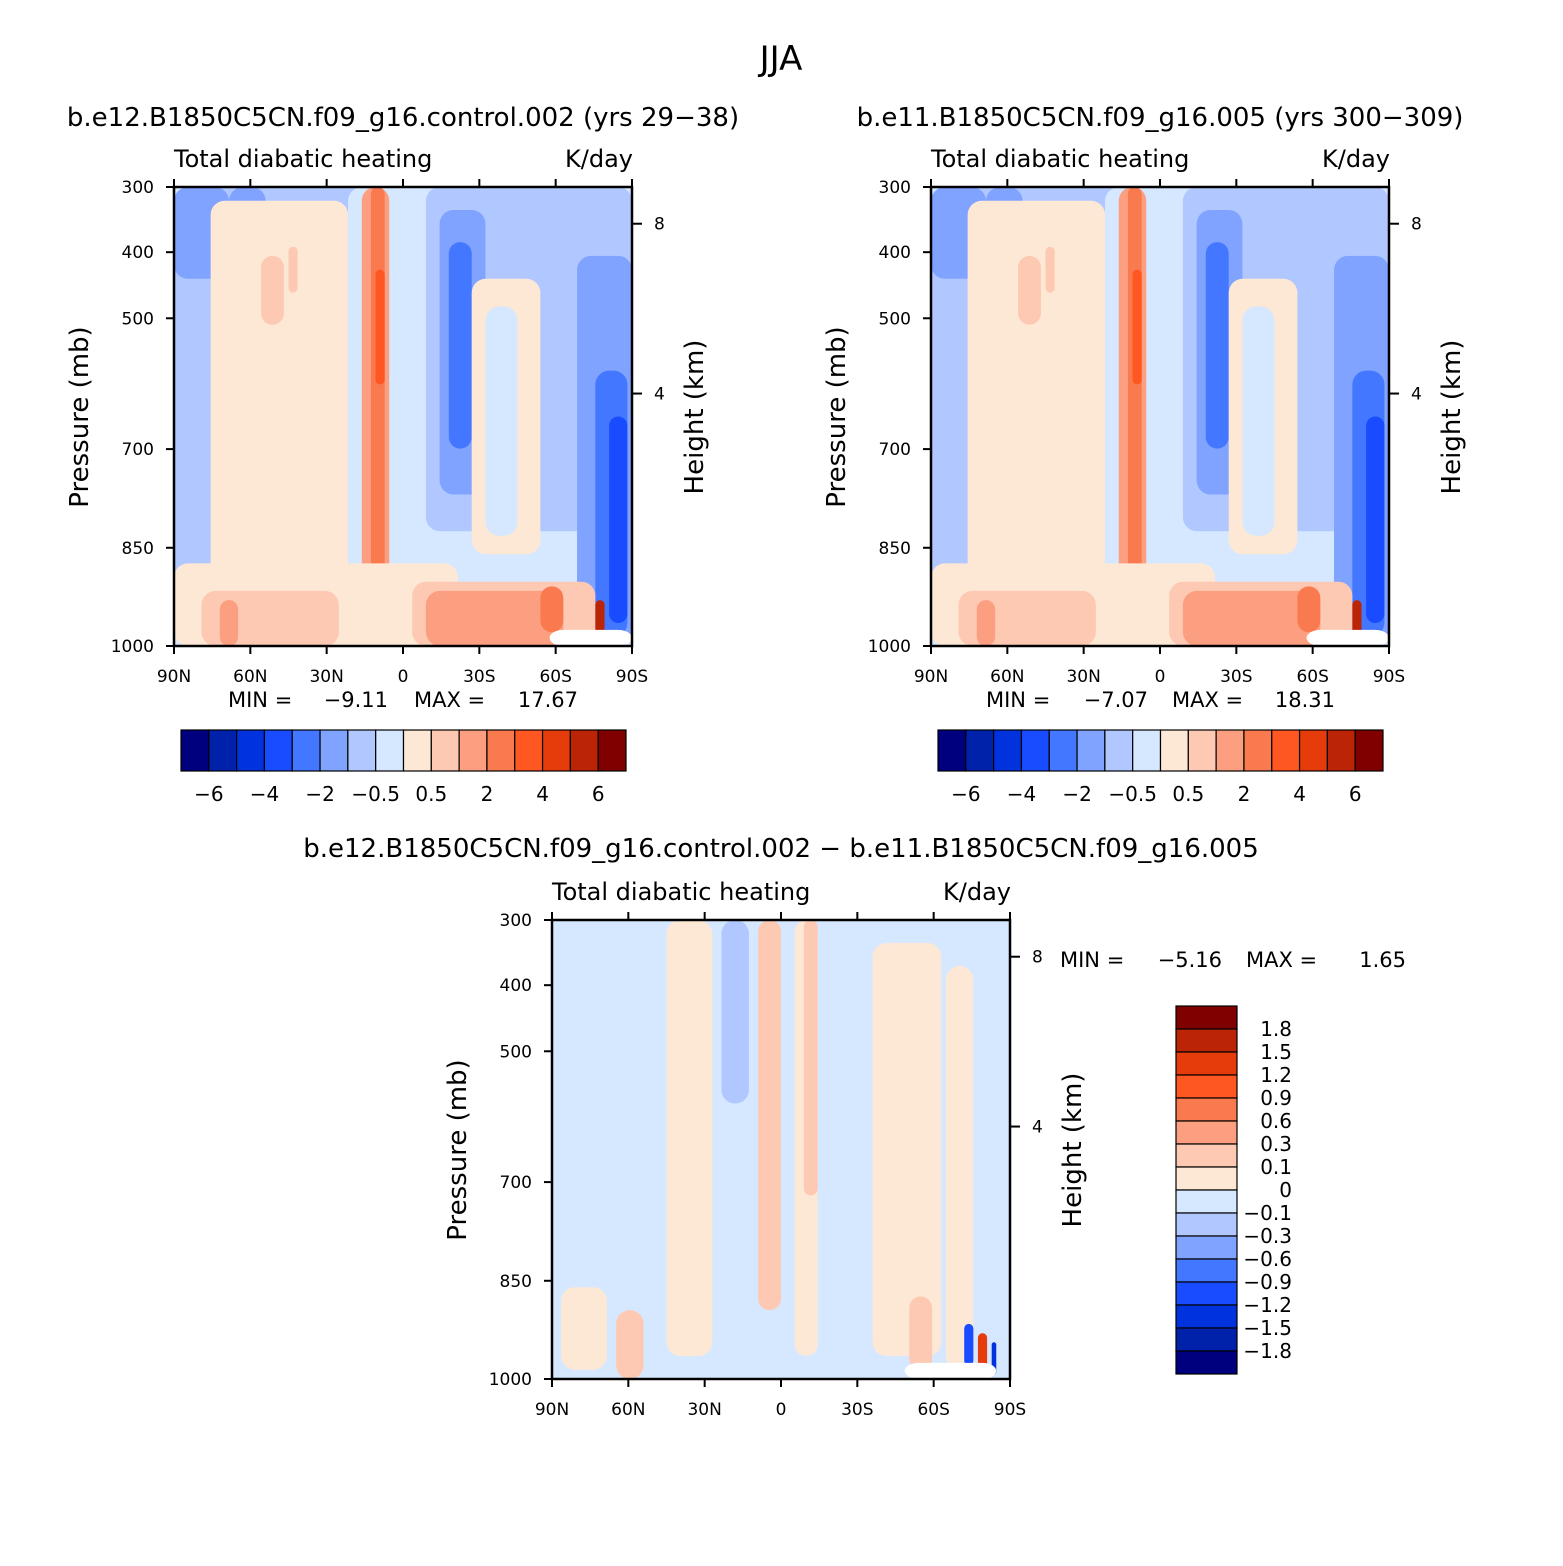 This screenshot has height=1566, width=1563. Describe the element at coordinates (80, 416) in the screenshot. I see `y-axis-label: Pressure (mb)` at that location.